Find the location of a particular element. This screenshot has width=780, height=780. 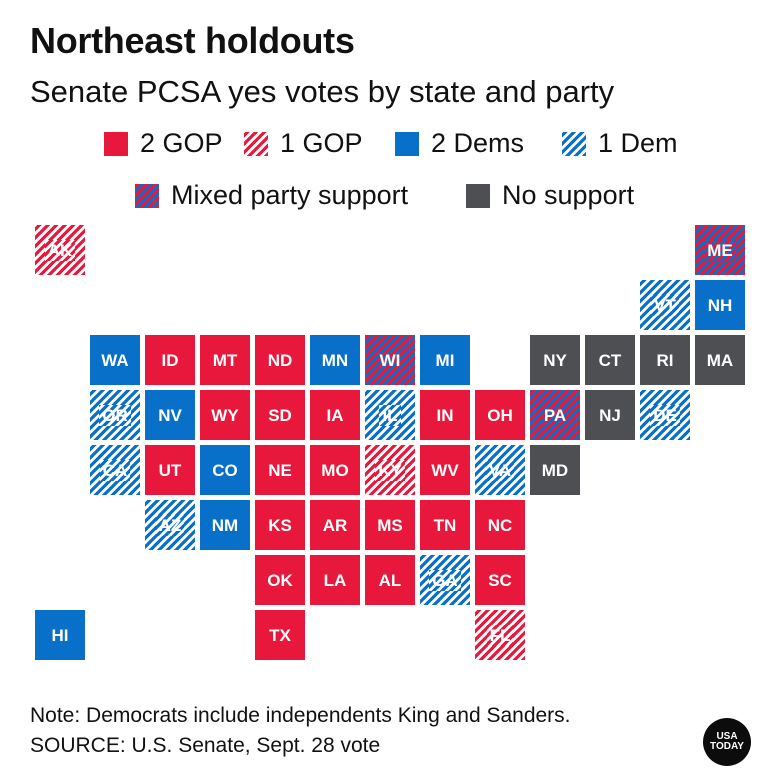

state-label: VT is located at coordinates (665, 305).